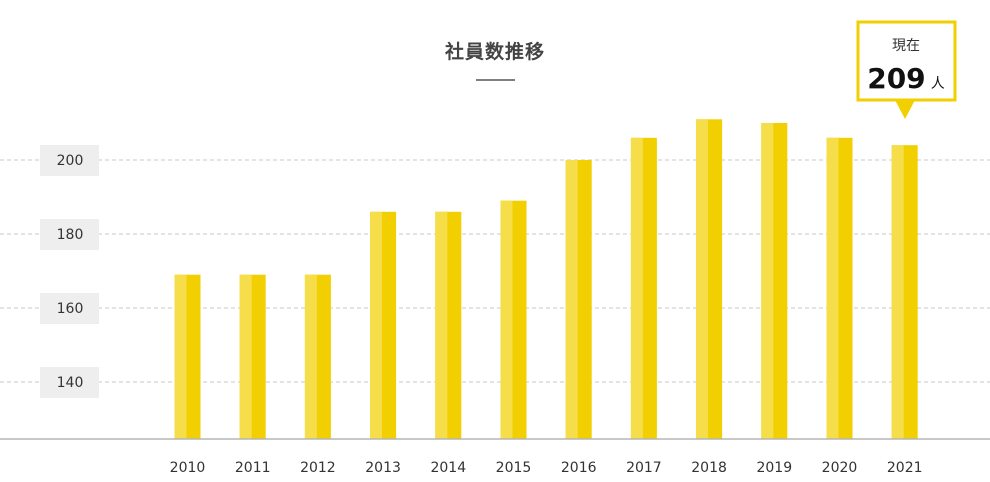 The width and height of the screenshot is (990, 482). Describe the element at coordinates (69, 271) in the screenshot. I see `y-axis-ticks: 200 180 160 140` at that location.